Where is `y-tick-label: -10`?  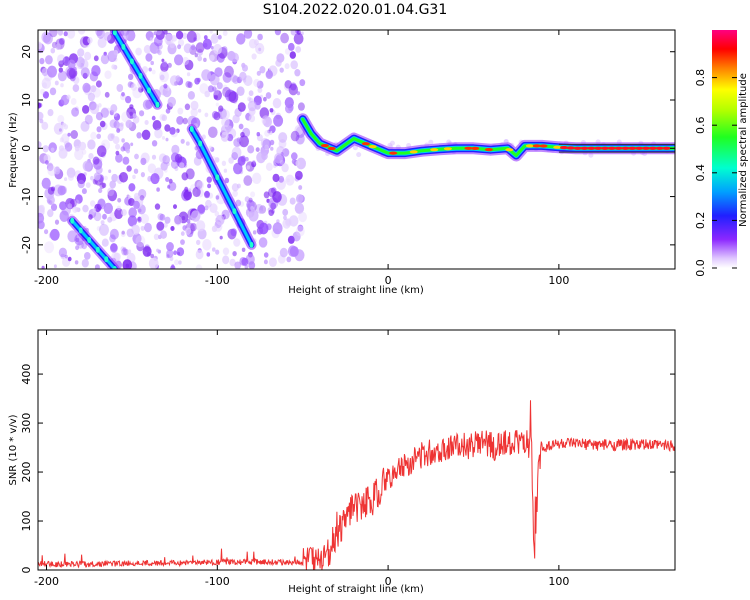
y-tick-label: -10 is located at coordinates (26, 197).